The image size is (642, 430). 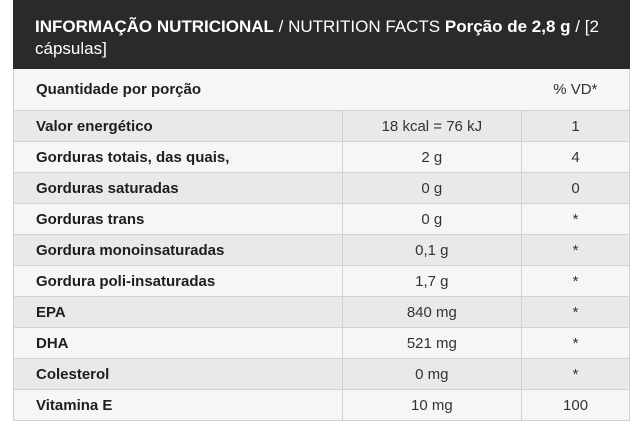 I want to click on table-header-row: Quantidade por porção % VD*, so click(x=321, y=90).